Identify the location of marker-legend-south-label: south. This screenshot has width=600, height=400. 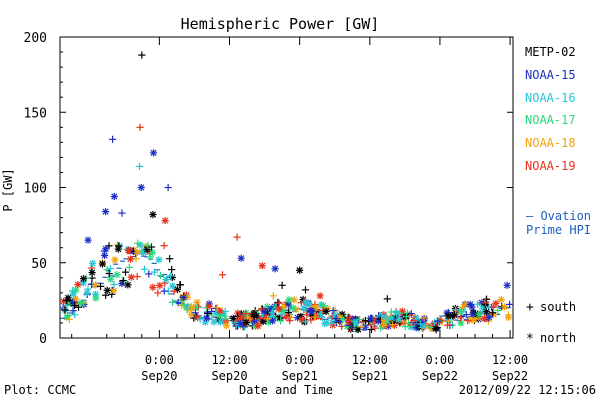
(558, 307).